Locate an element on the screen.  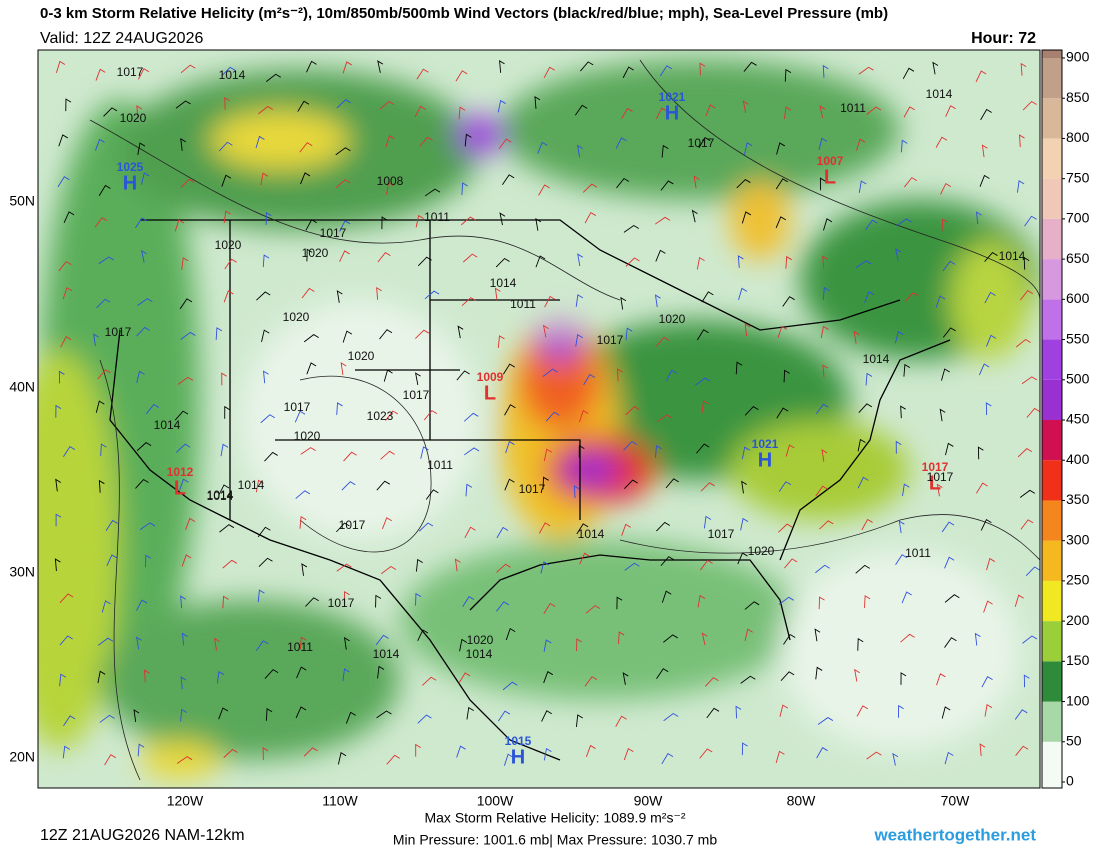
isobar-label: 1023 is located at coordinates (380, 416).